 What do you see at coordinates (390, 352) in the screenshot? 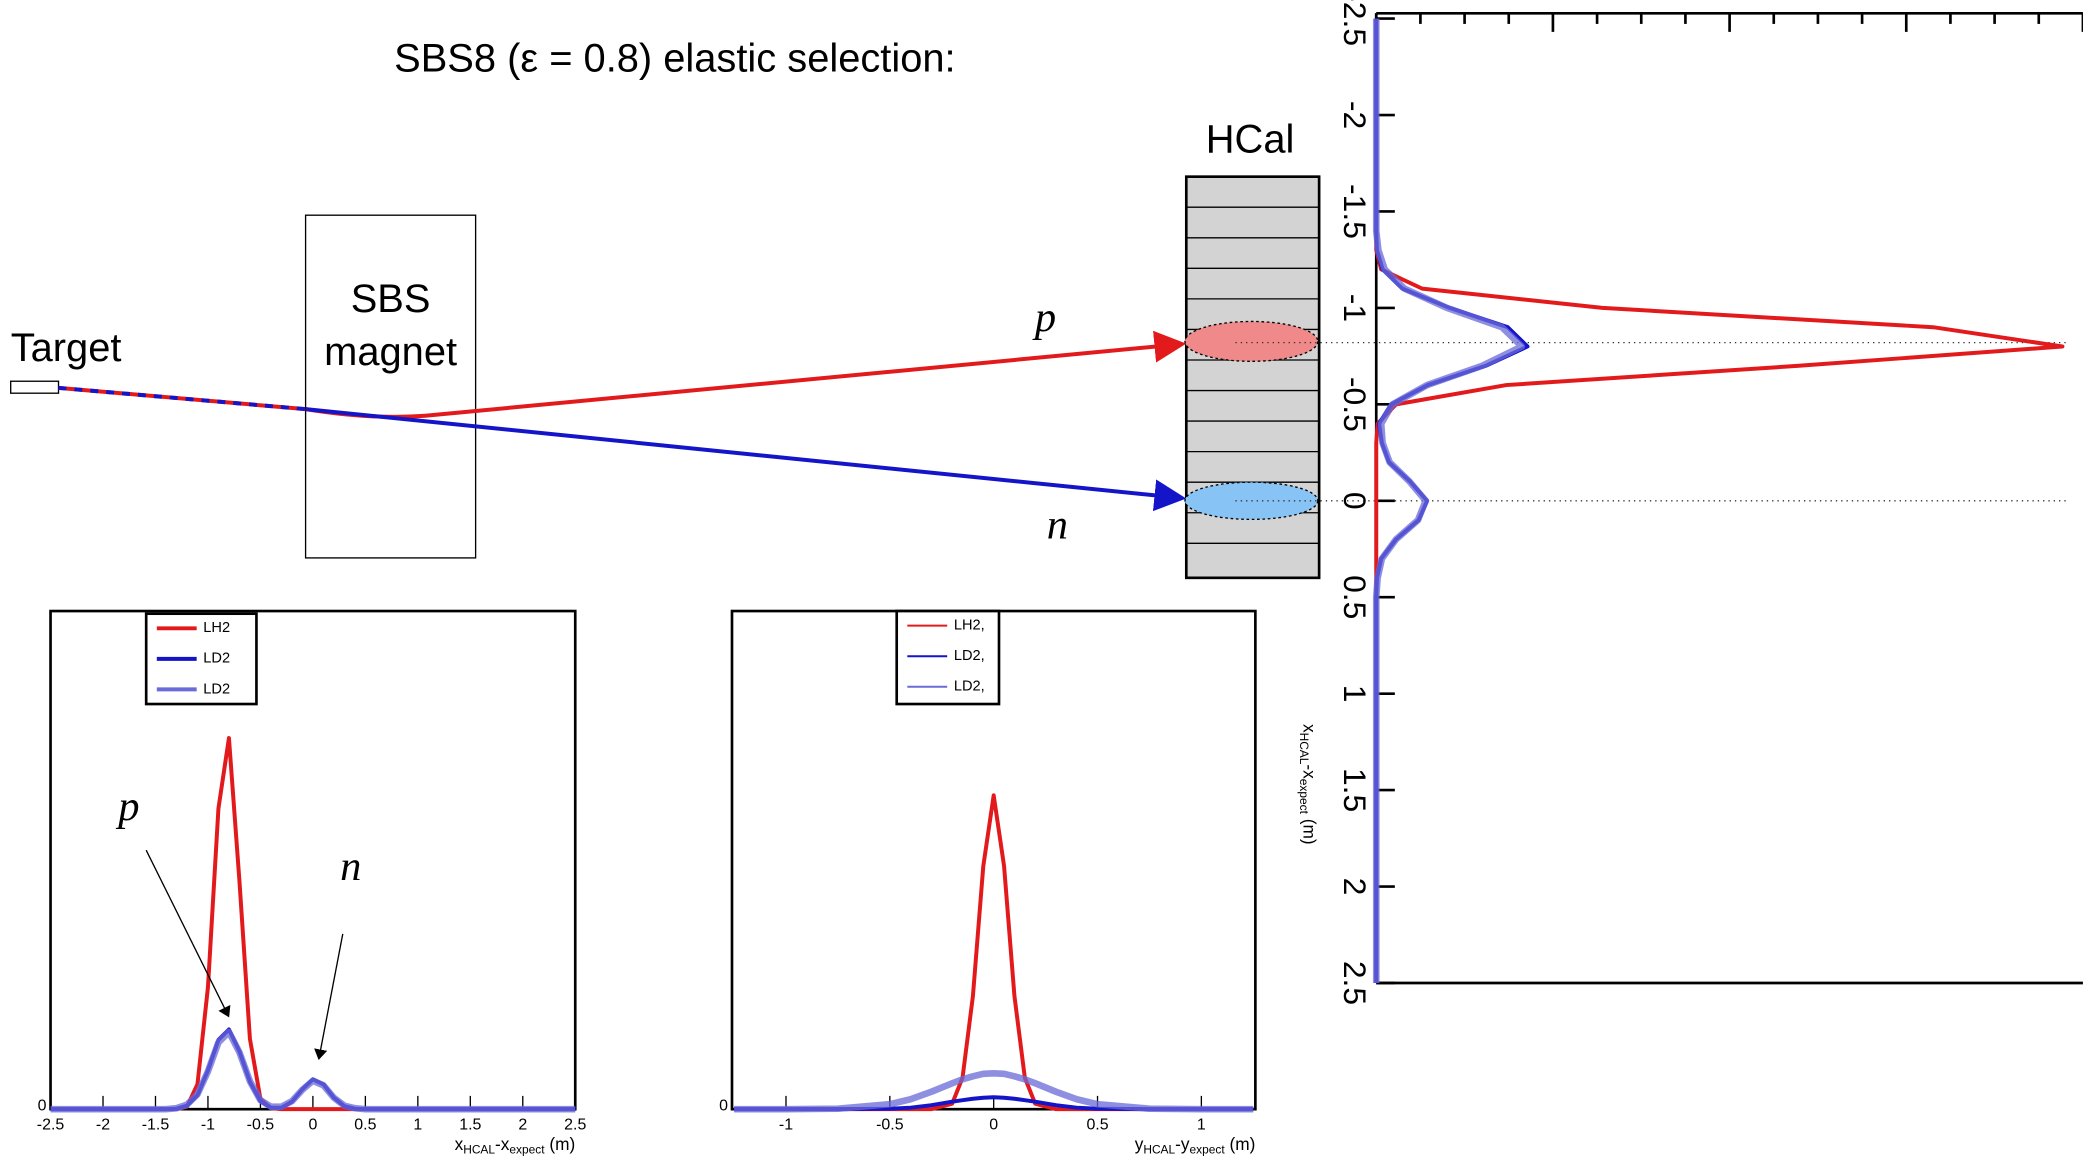
I see `magnet-label: magnet` at bounding box center [390, 352].